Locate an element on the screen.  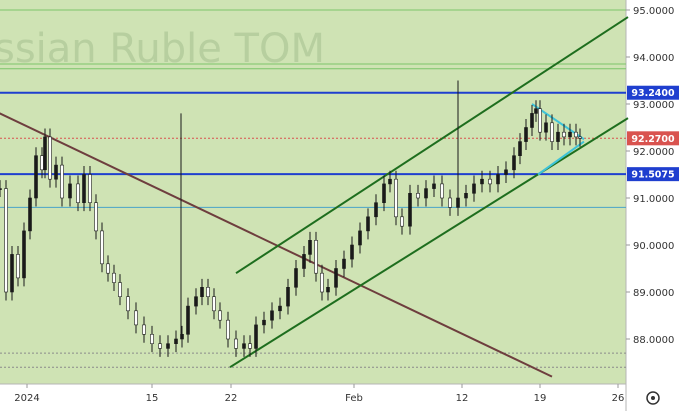
gear-circle-icon is located at coordinates (653, 398).